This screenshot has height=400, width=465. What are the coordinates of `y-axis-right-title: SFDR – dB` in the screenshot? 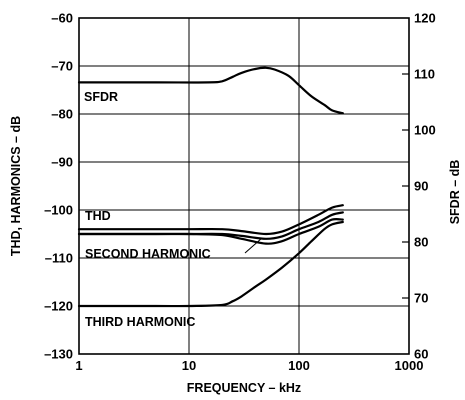 It's located at (455, 192).